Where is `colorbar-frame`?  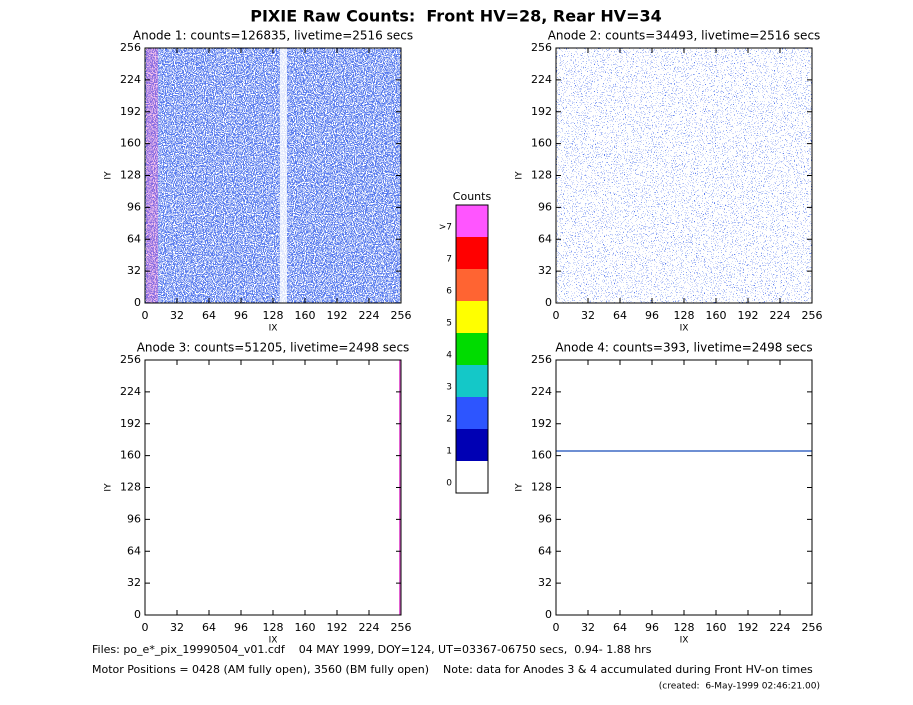
colorbar-frame is located at coordinates (472, 349).